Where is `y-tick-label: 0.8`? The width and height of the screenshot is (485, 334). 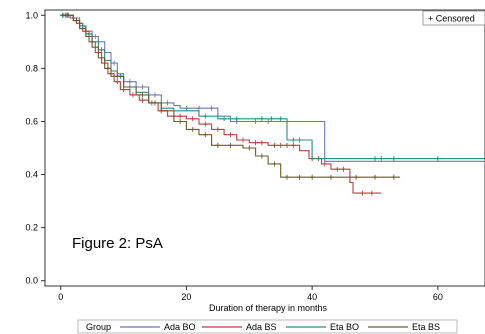
y-tick-label: 0.8 is located at coordinates (31, 68).